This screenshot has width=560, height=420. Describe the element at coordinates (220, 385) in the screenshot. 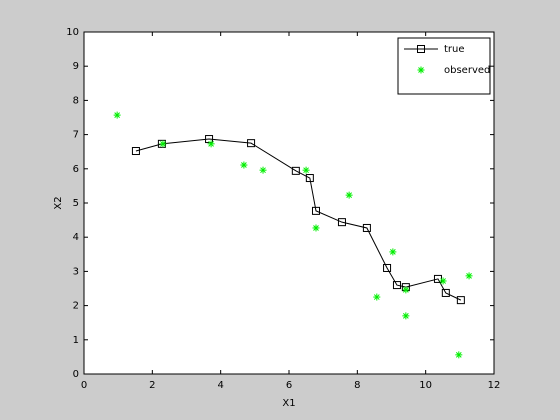

I see `x-tick-label: 4` at that location.